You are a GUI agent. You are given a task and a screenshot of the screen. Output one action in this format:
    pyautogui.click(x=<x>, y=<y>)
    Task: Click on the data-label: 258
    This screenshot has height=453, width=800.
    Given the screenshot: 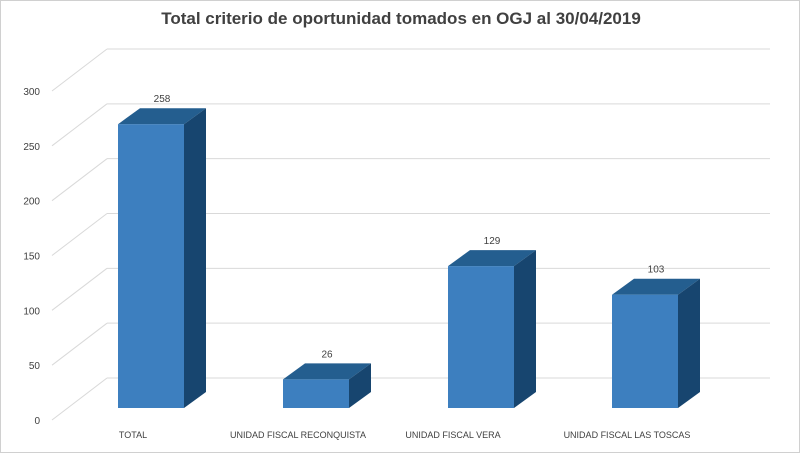 What is the action you would take?
    pyautogui.click(x=162, y=99)
    